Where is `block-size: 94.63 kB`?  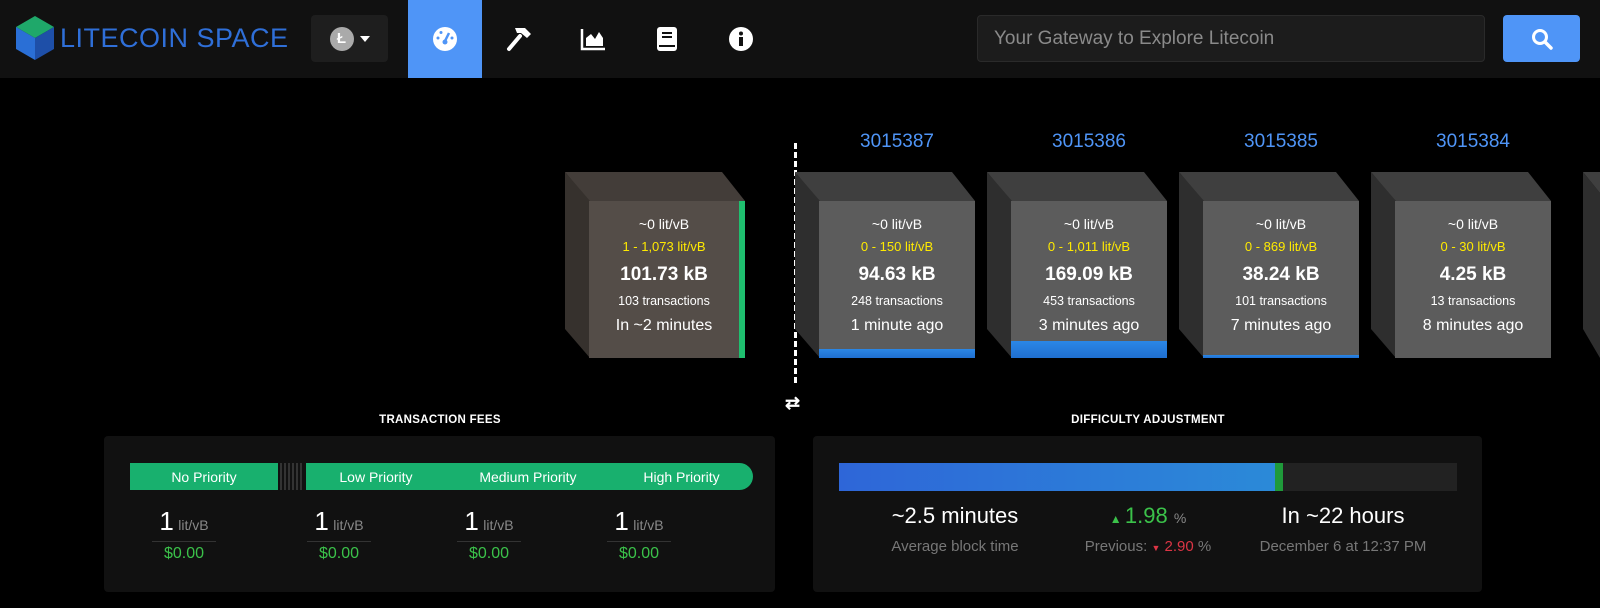 block-size: 94.63 kB is located at coordinates (897, 274).